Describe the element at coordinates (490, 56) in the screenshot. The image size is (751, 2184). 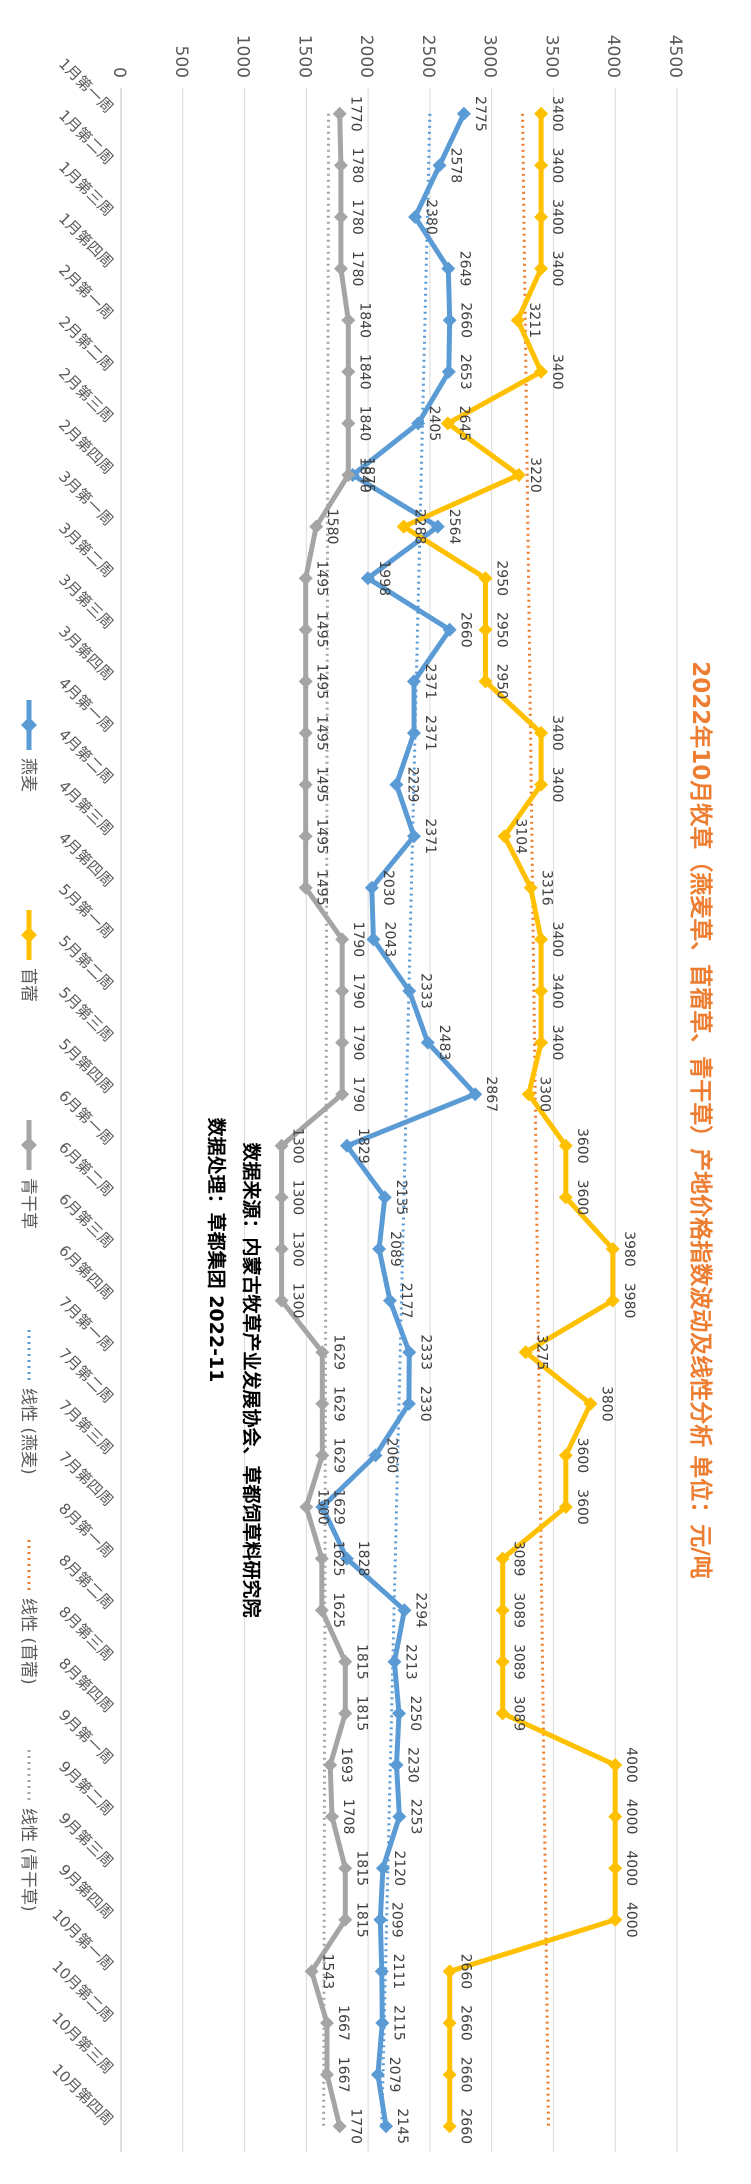
I see `y-tick-label: 3000` at that location.